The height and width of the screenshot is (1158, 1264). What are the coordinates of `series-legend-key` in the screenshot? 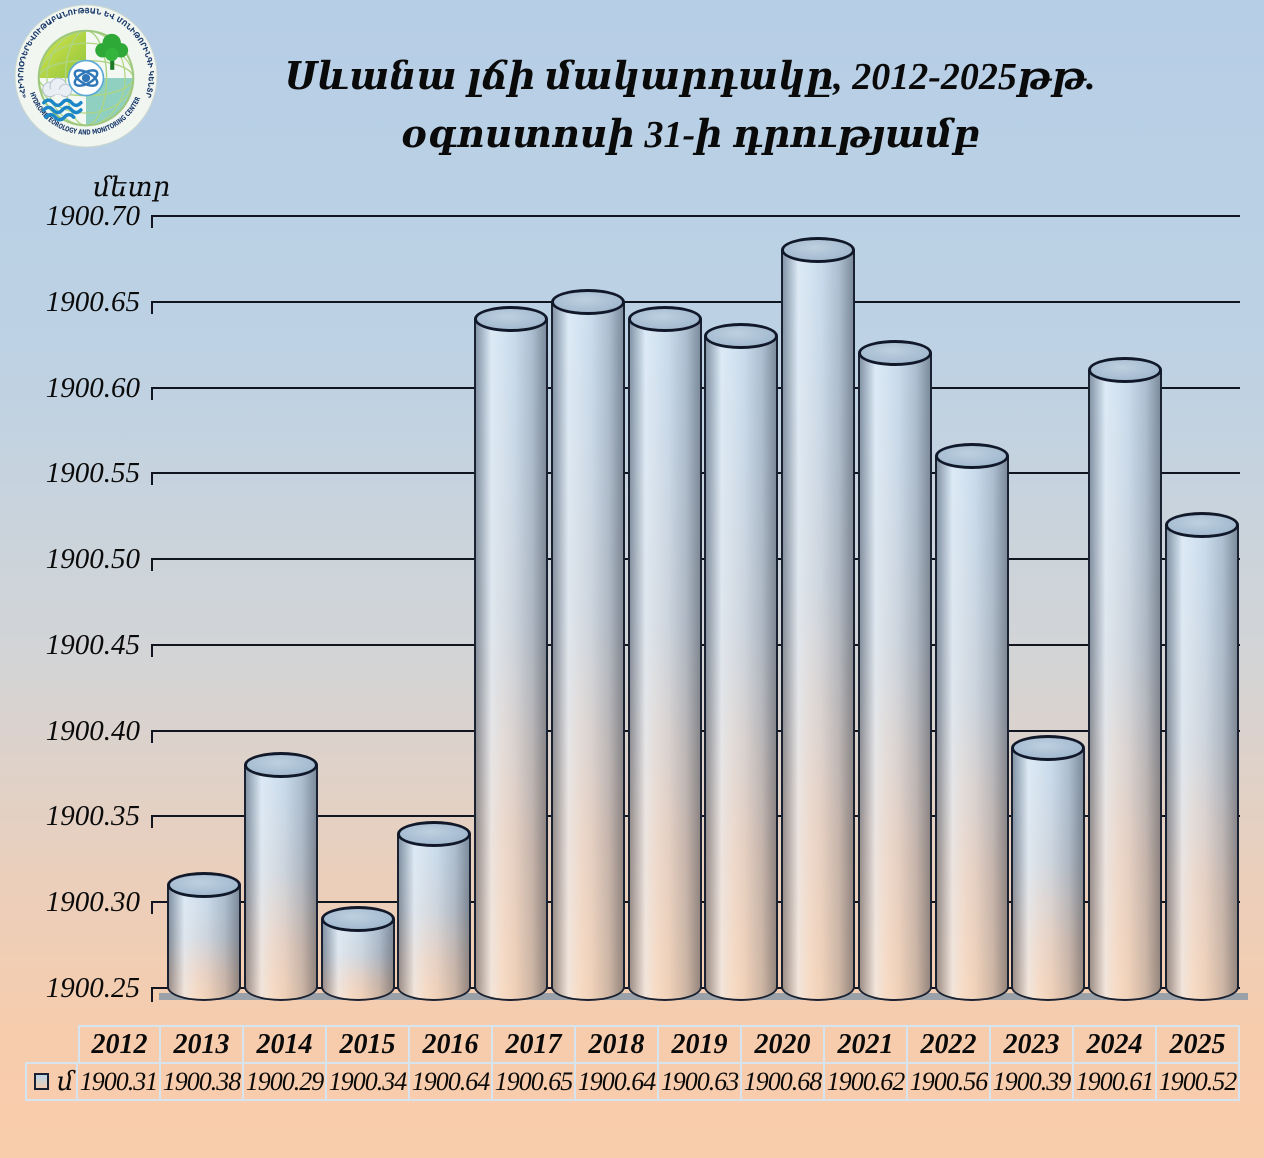 It's located at (41, 1081).